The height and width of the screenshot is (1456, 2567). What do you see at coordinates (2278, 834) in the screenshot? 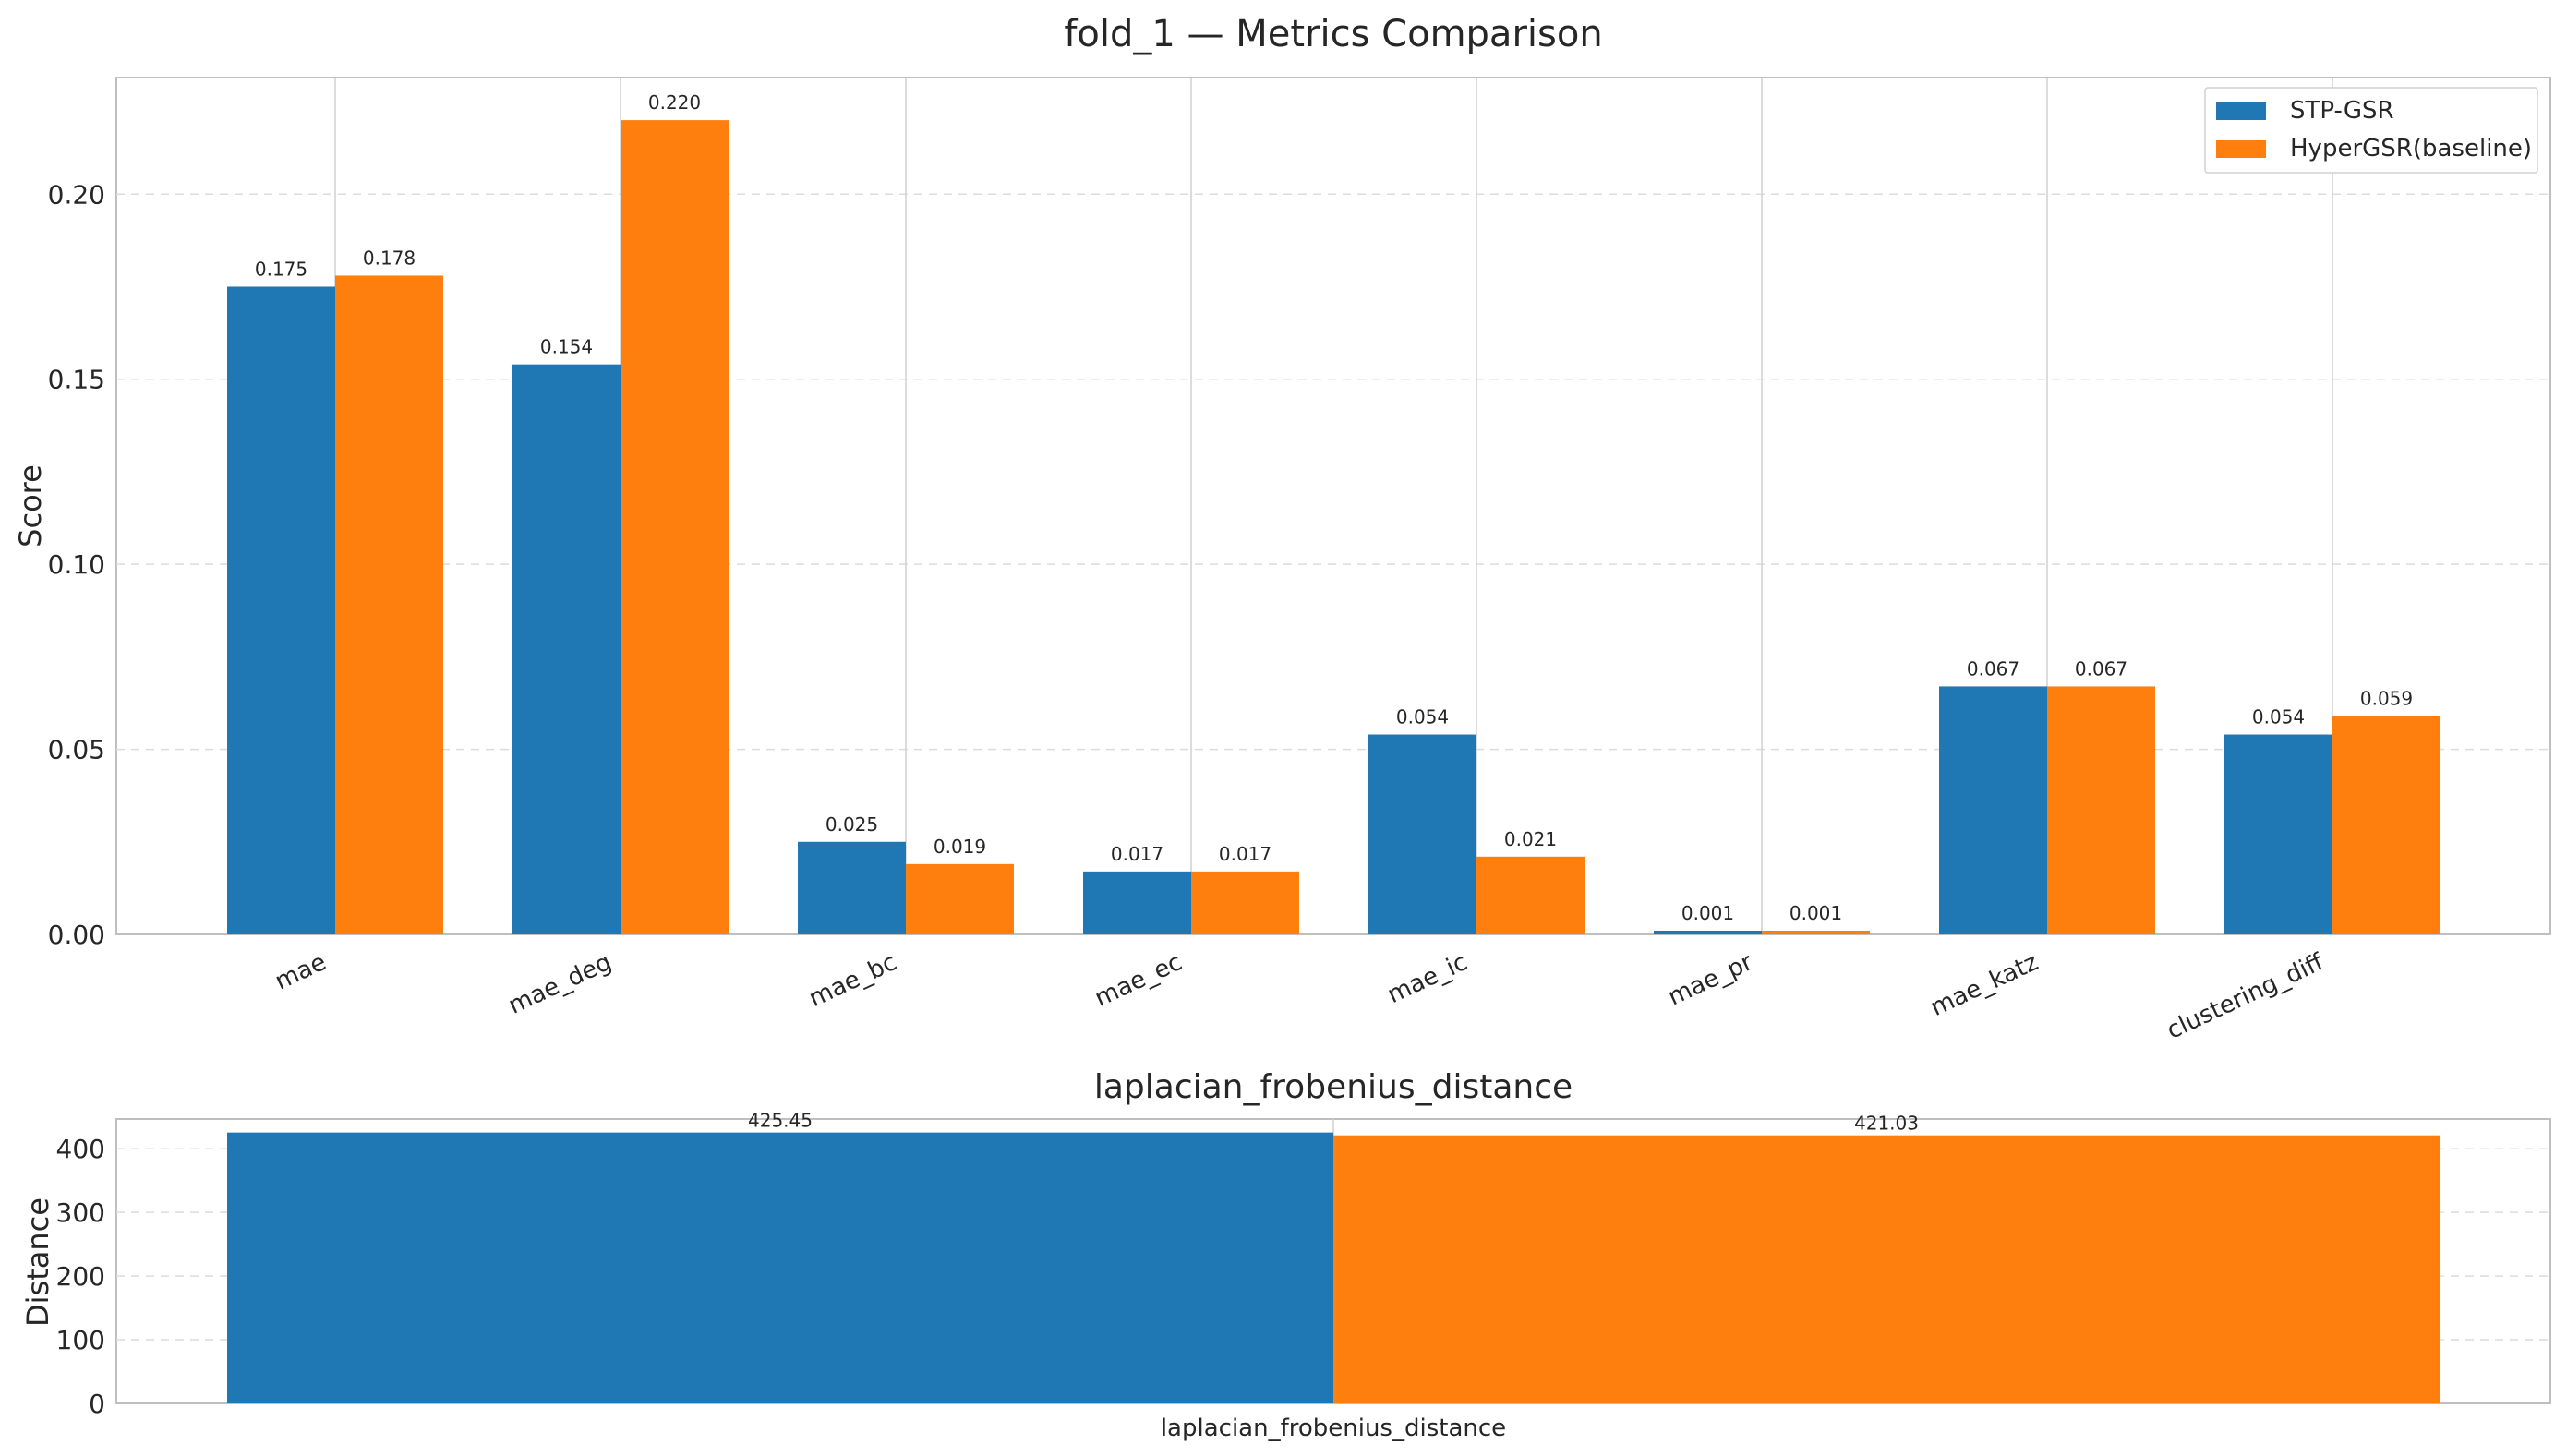
I see `bar-stp-gsr-clustering-diff` at bounding box center [2278, 834].